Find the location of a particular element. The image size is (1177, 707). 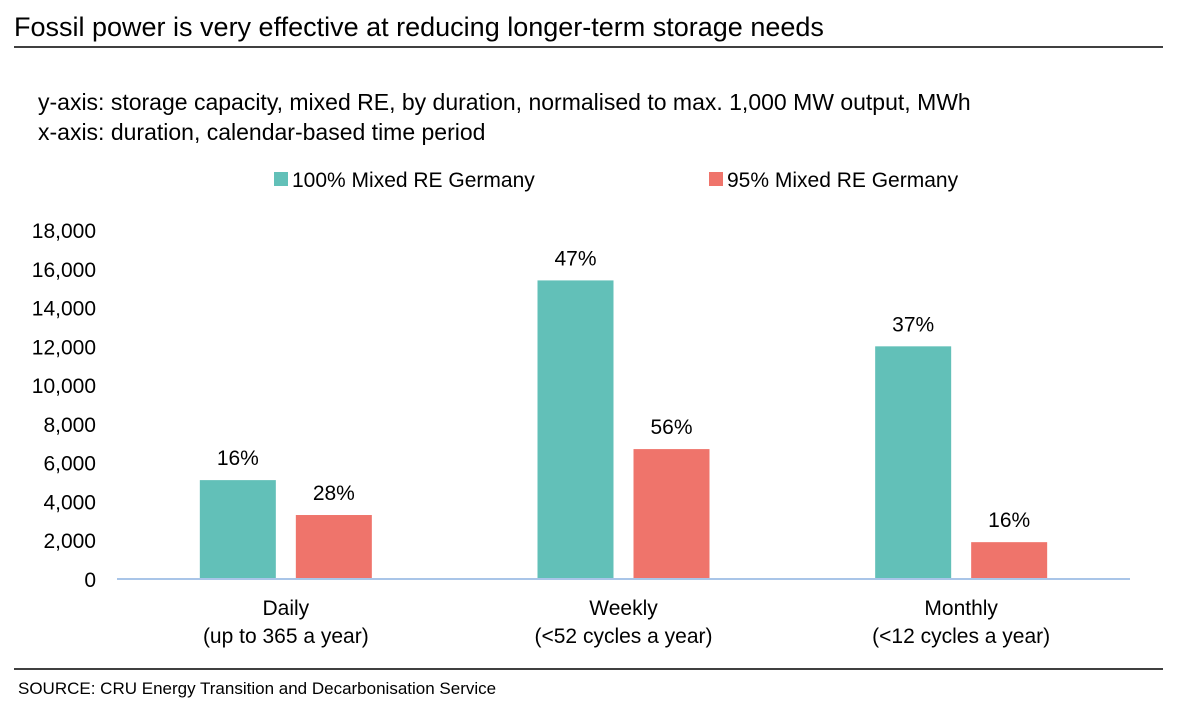

bar-data-label: 47% is located at coordinates (575, 258).